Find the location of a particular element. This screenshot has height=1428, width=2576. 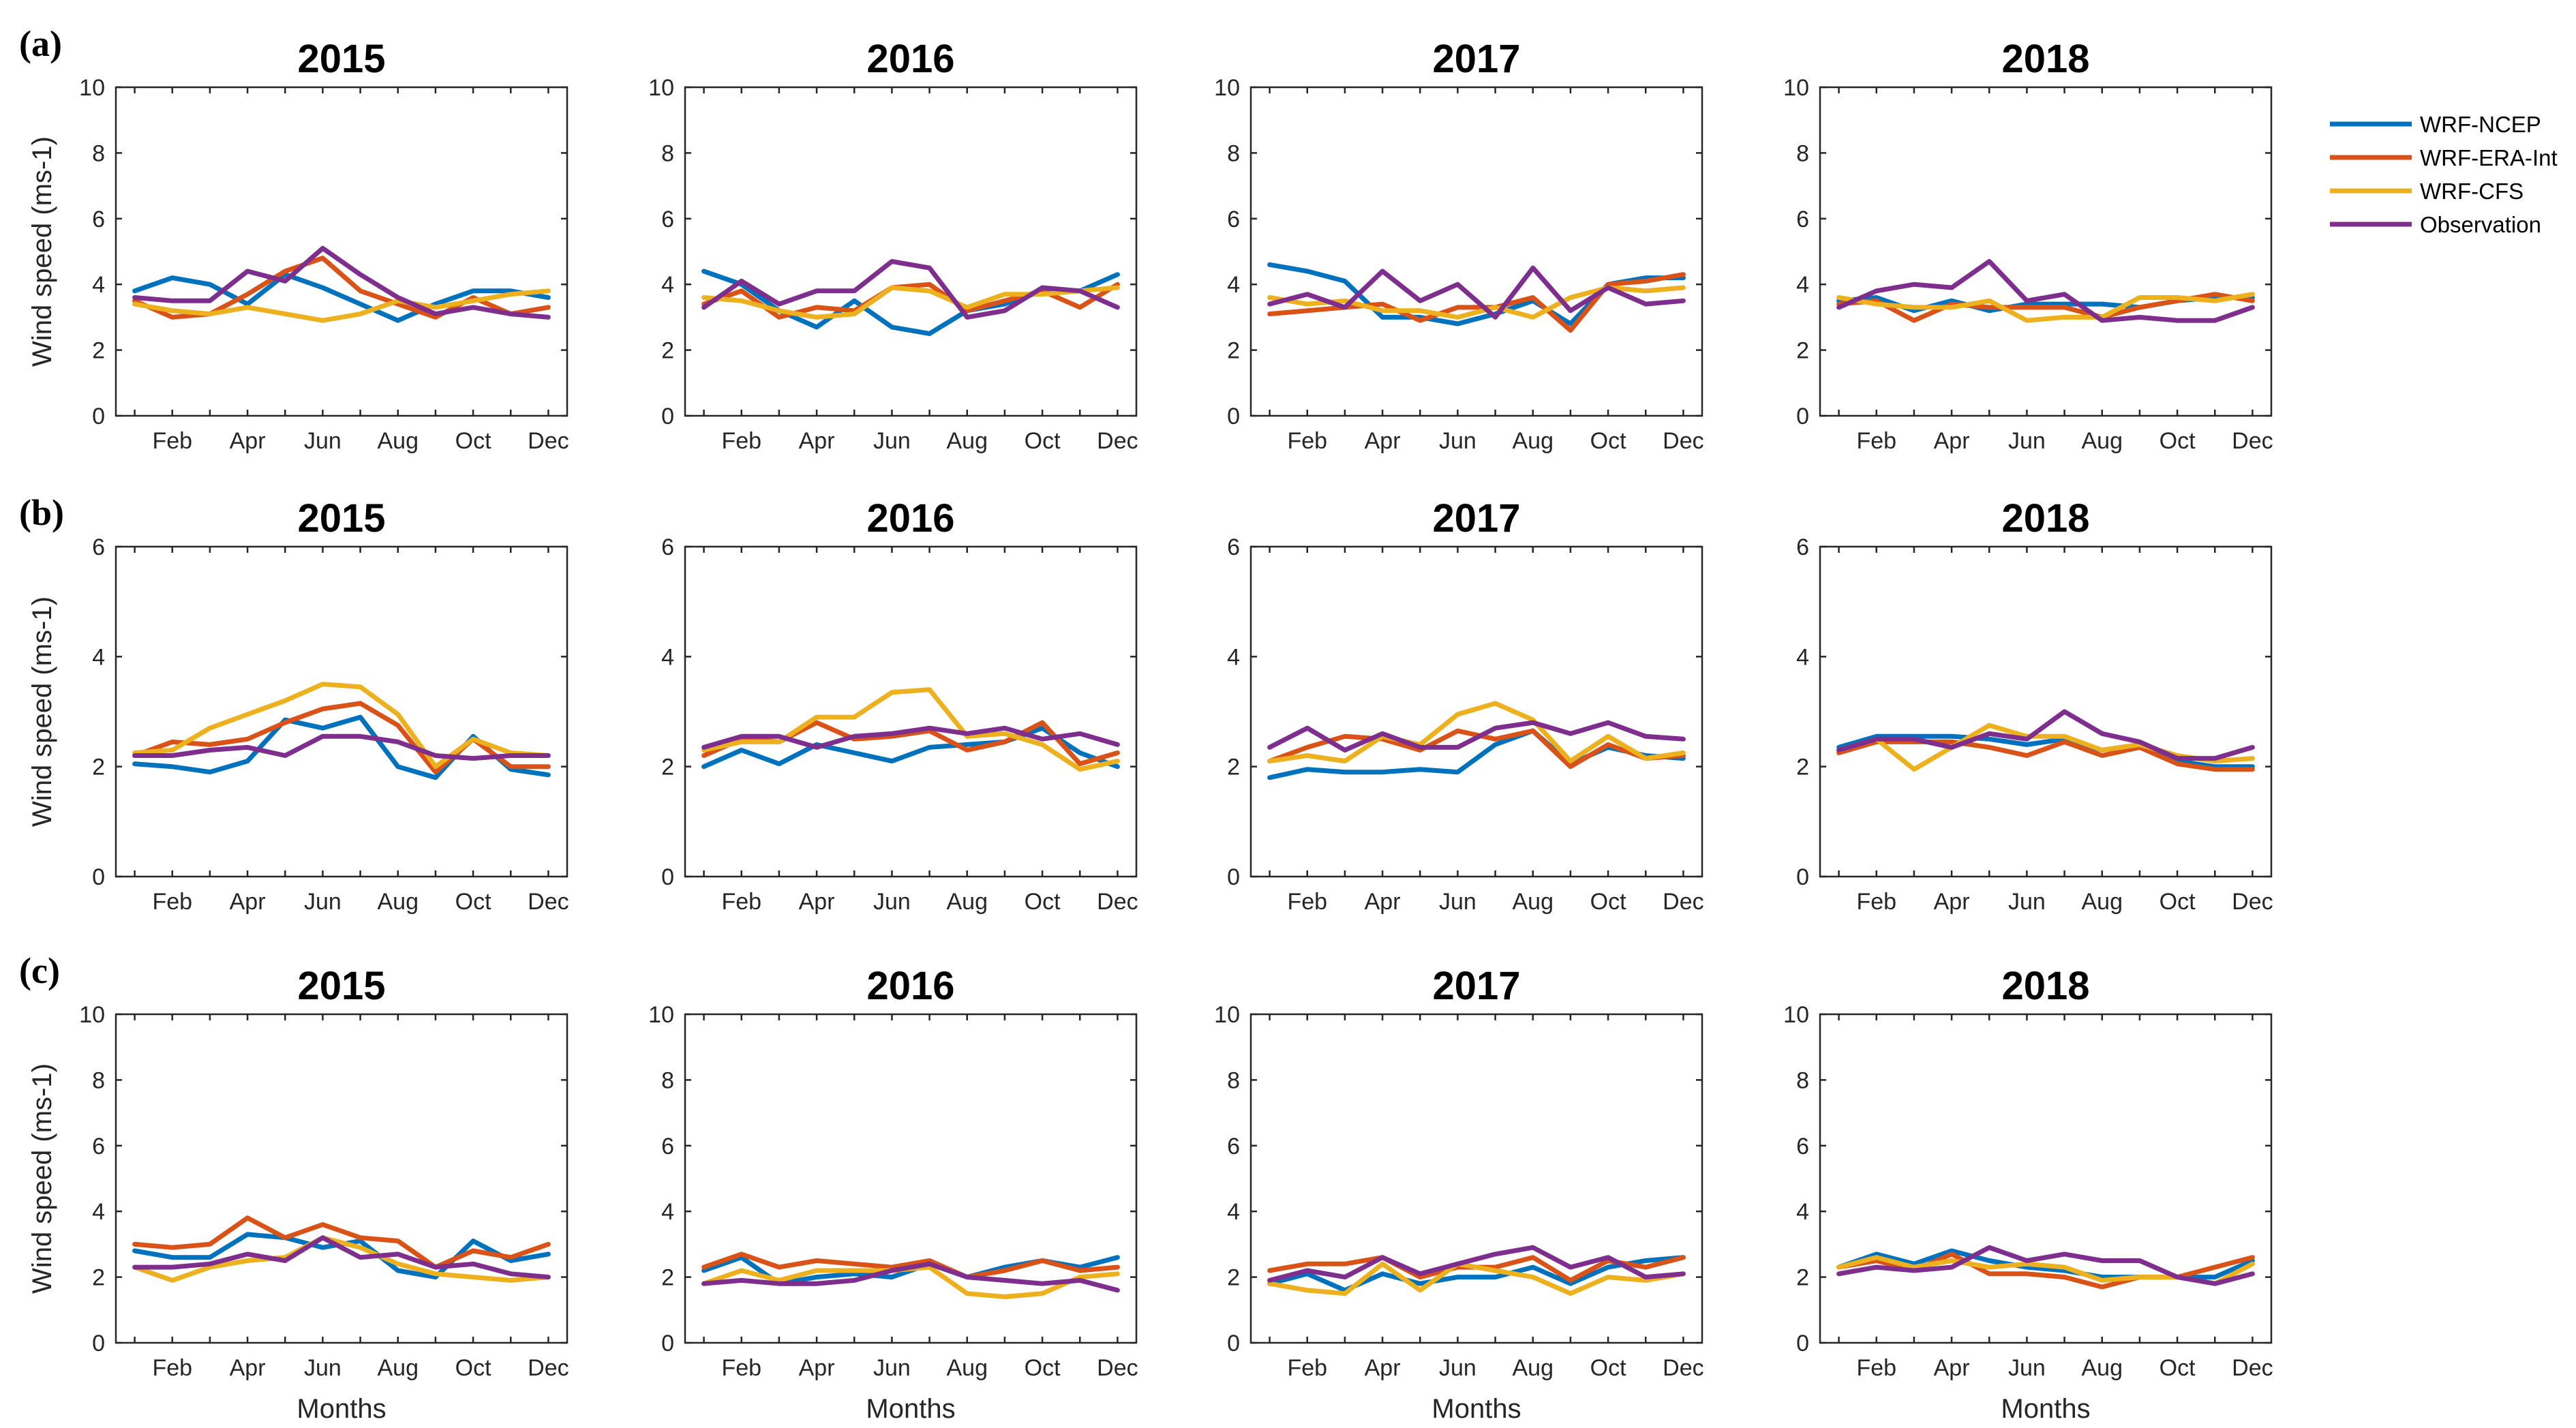

panel-a-2017: 2017 0 2 4 6 8 10 Feb Apr Jun Aug Oct Dec is located at coordinates (1459, 245).